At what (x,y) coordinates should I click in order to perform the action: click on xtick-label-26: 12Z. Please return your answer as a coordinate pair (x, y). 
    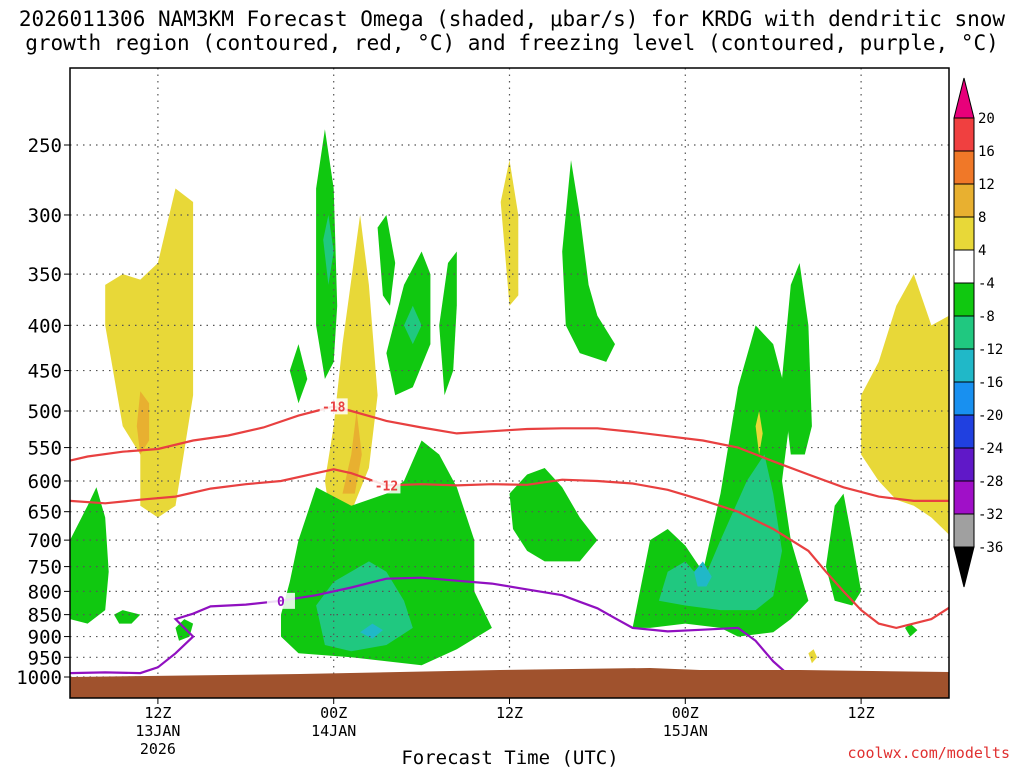
    Looking at the image, I should click on (509, 713).